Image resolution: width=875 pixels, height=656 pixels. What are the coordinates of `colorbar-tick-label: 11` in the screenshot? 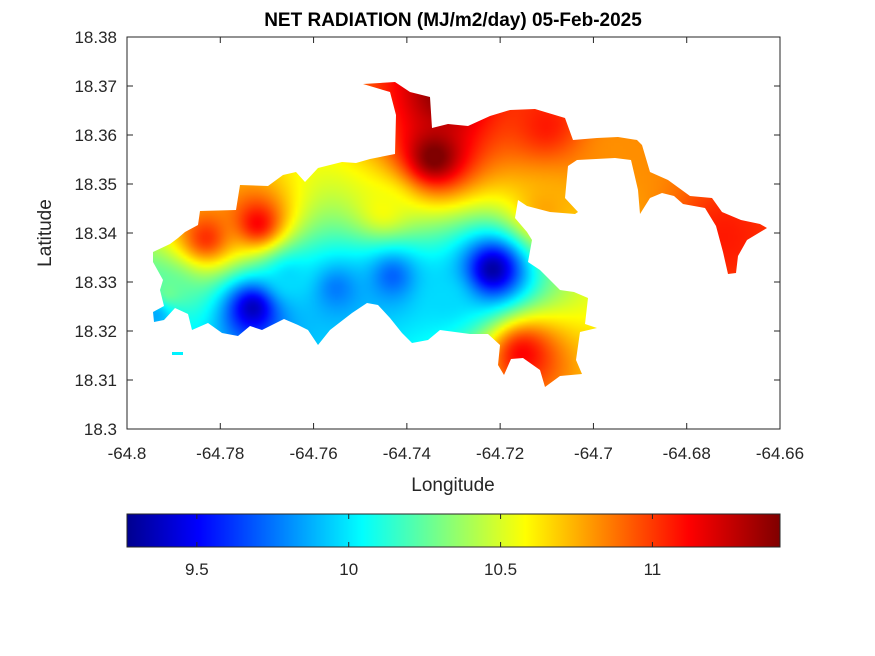 It's located at (653, 569).